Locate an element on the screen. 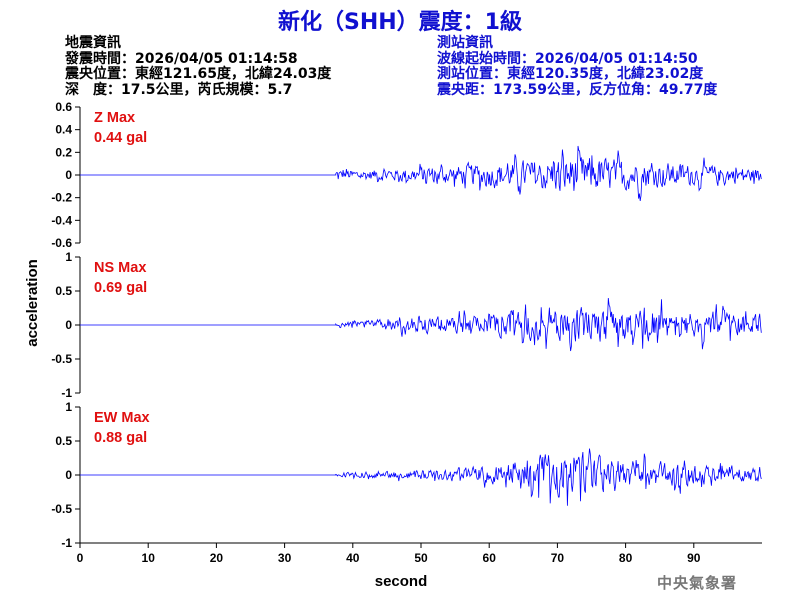  z-y-tick-label: -0.4 is located at coordinates (61, 220).